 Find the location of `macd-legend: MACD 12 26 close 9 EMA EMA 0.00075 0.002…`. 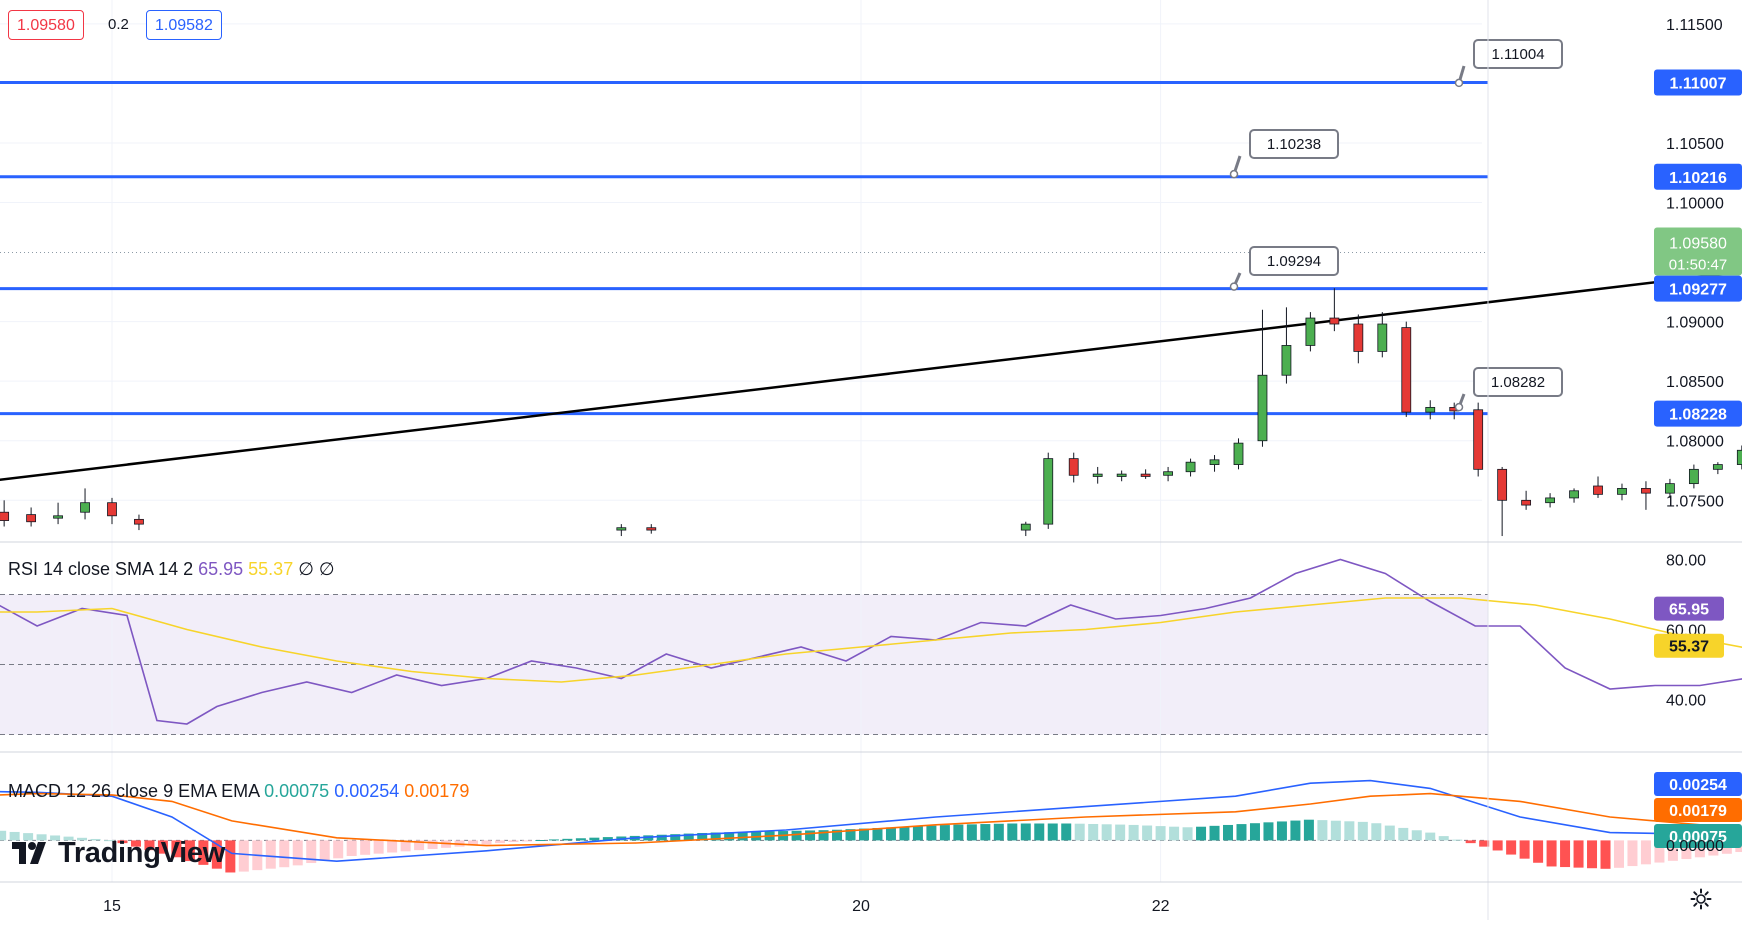

macd-legend: MACD 12 26 close 9 EMA EMA 0.00075 0.002… is located at coordinates (238, 791).